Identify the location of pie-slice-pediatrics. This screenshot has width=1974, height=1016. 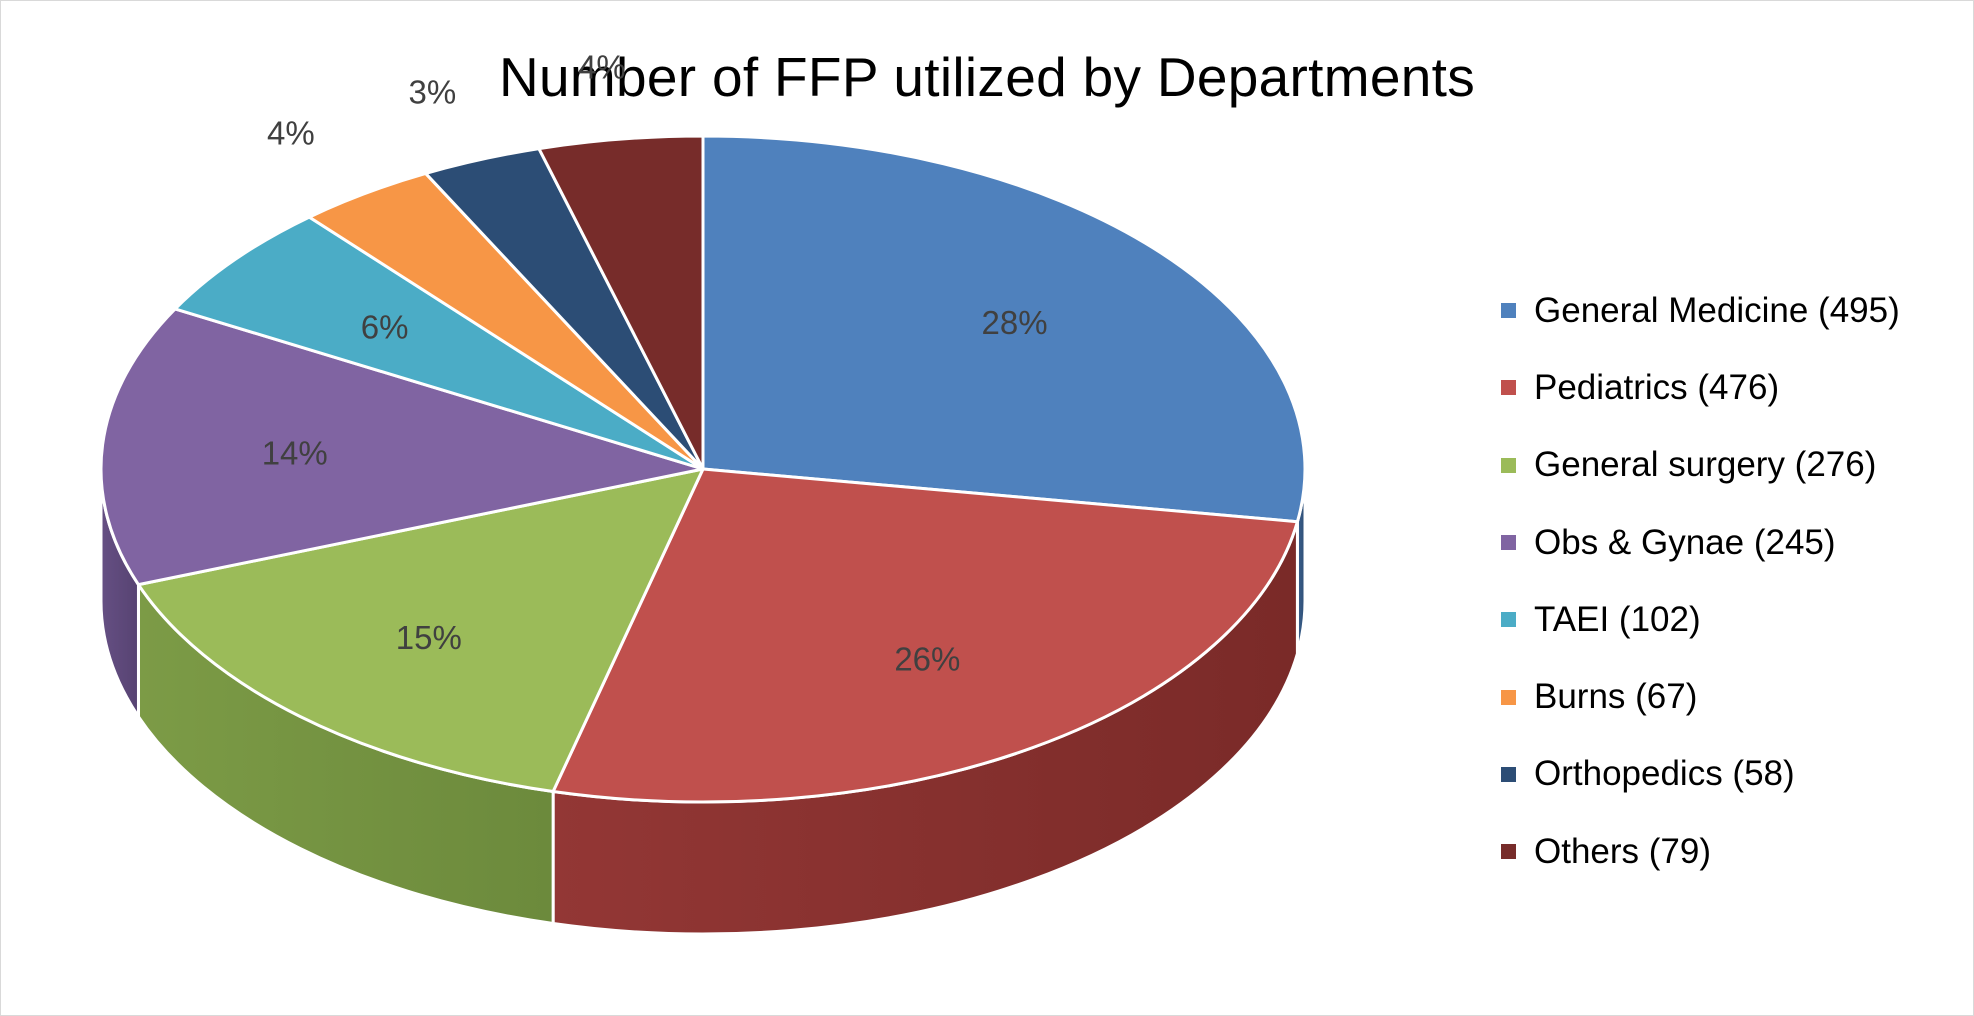
(925, 635).